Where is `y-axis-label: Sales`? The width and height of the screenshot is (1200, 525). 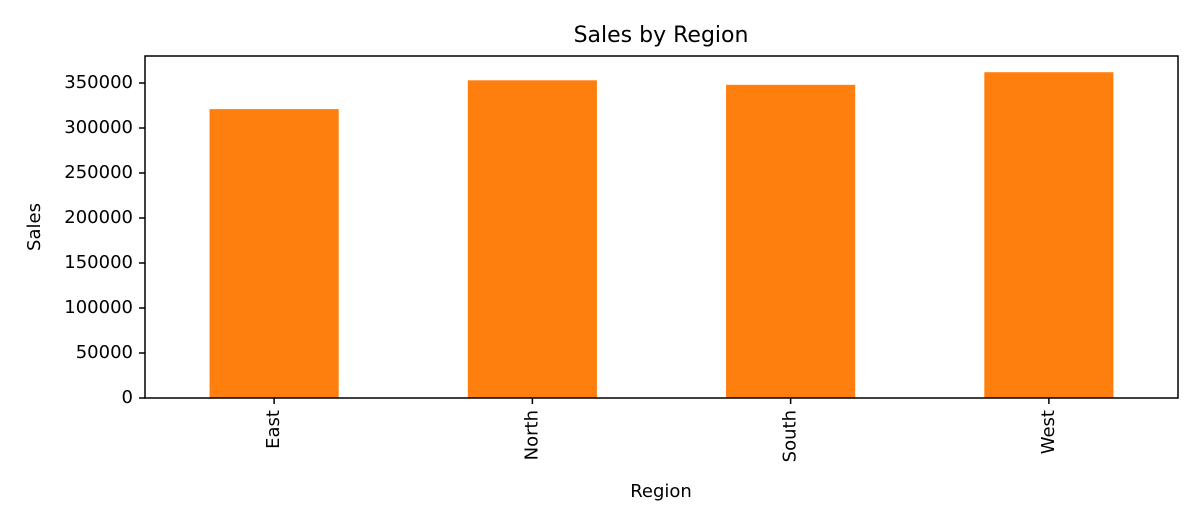 y-axis-label: Sales is located at coordinates (34, 227).